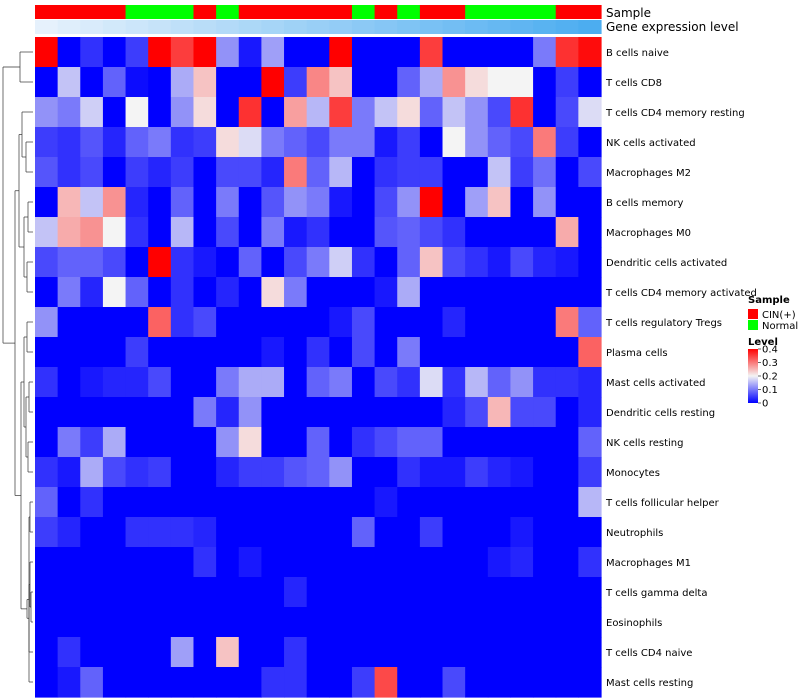 This screenshot has height=700, width=800. What do you see at coordinates (770, 377) in the screenshot?
I see `legend-level-tick-label: 0.2` at bounding box center [770, 377].